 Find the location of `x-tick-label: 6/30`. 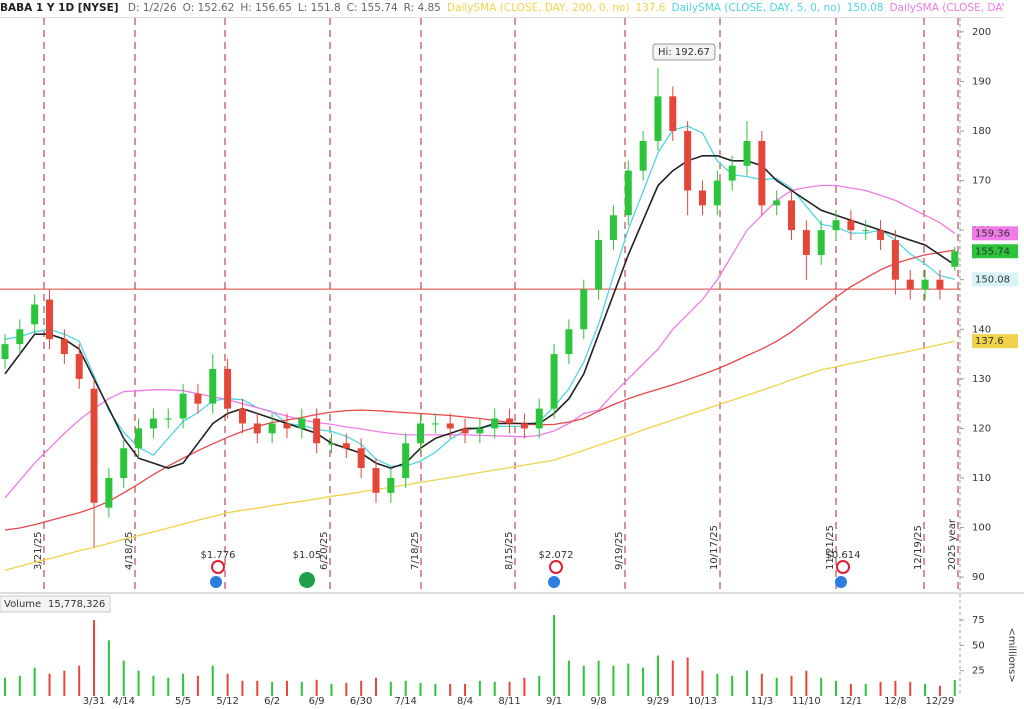

x-tick-label: 6/30 is located at coordinates (361, 701).